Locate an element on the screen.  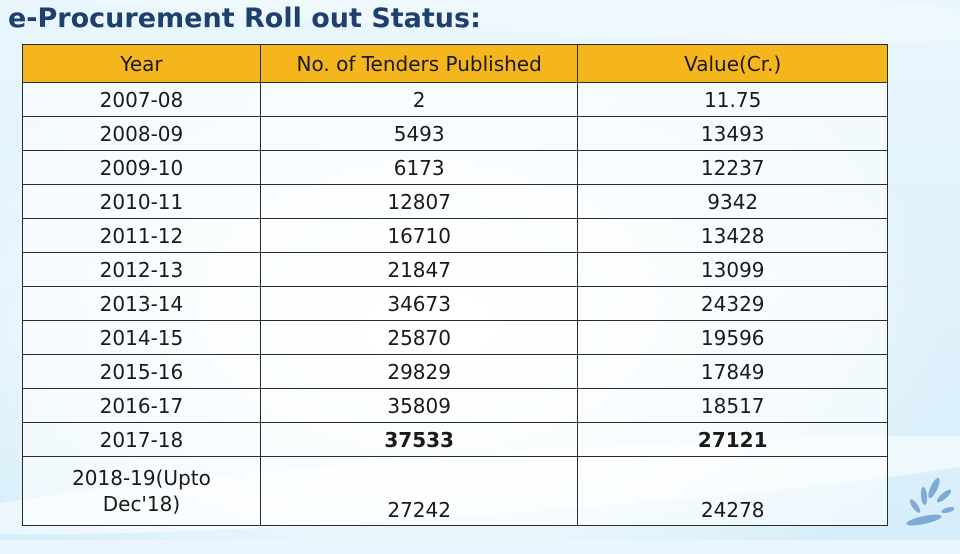
year-cell: 2017-18 is located at coordinates (141, 439).